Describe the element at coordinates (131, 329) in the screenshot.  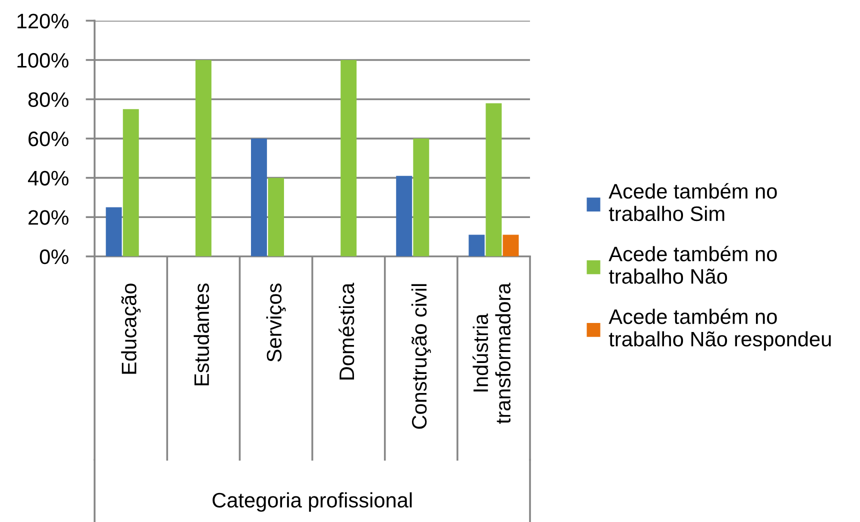
I see `x-tick-label: Educação` at that location.